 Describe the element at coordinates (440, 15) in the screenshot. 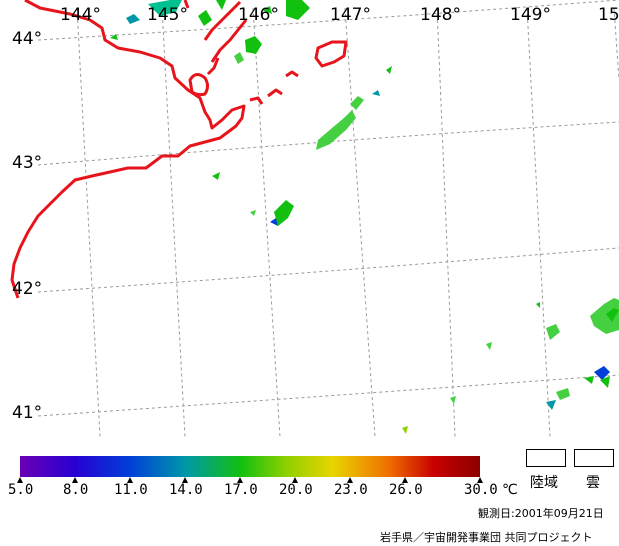

I see `lon-label-148: 148°` at that location.